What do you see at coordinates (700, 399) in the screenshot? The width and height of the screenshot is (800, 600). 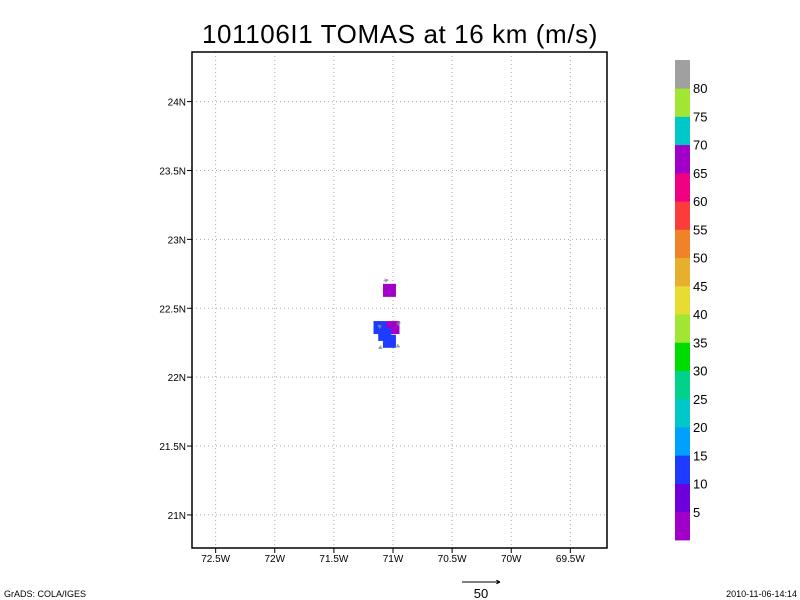 I see `colorbar-label: 25` at bounding box center [700, 399].